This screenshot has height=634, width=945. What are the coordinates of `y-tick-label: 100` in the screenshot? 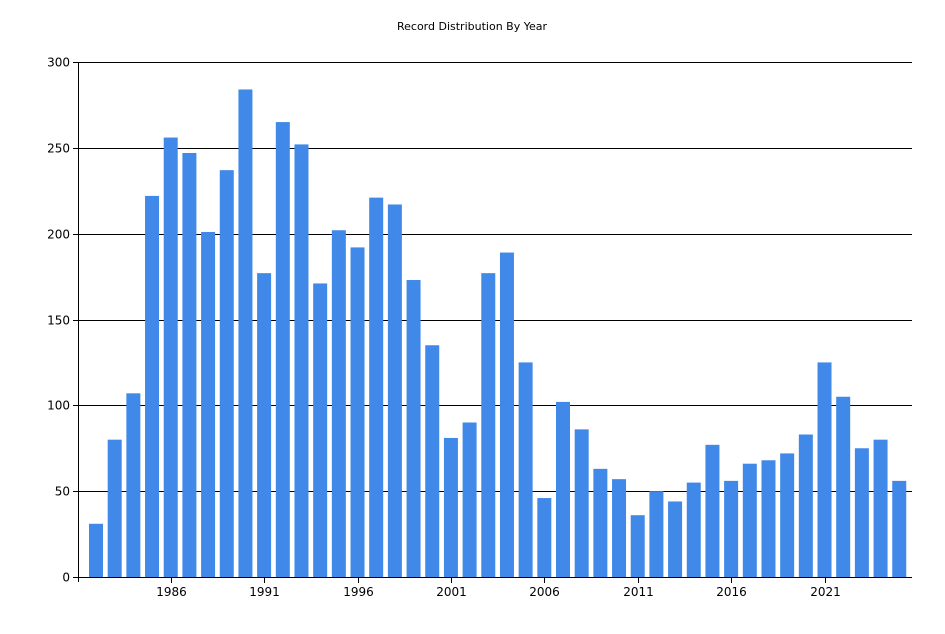 It's located at (58, 406).